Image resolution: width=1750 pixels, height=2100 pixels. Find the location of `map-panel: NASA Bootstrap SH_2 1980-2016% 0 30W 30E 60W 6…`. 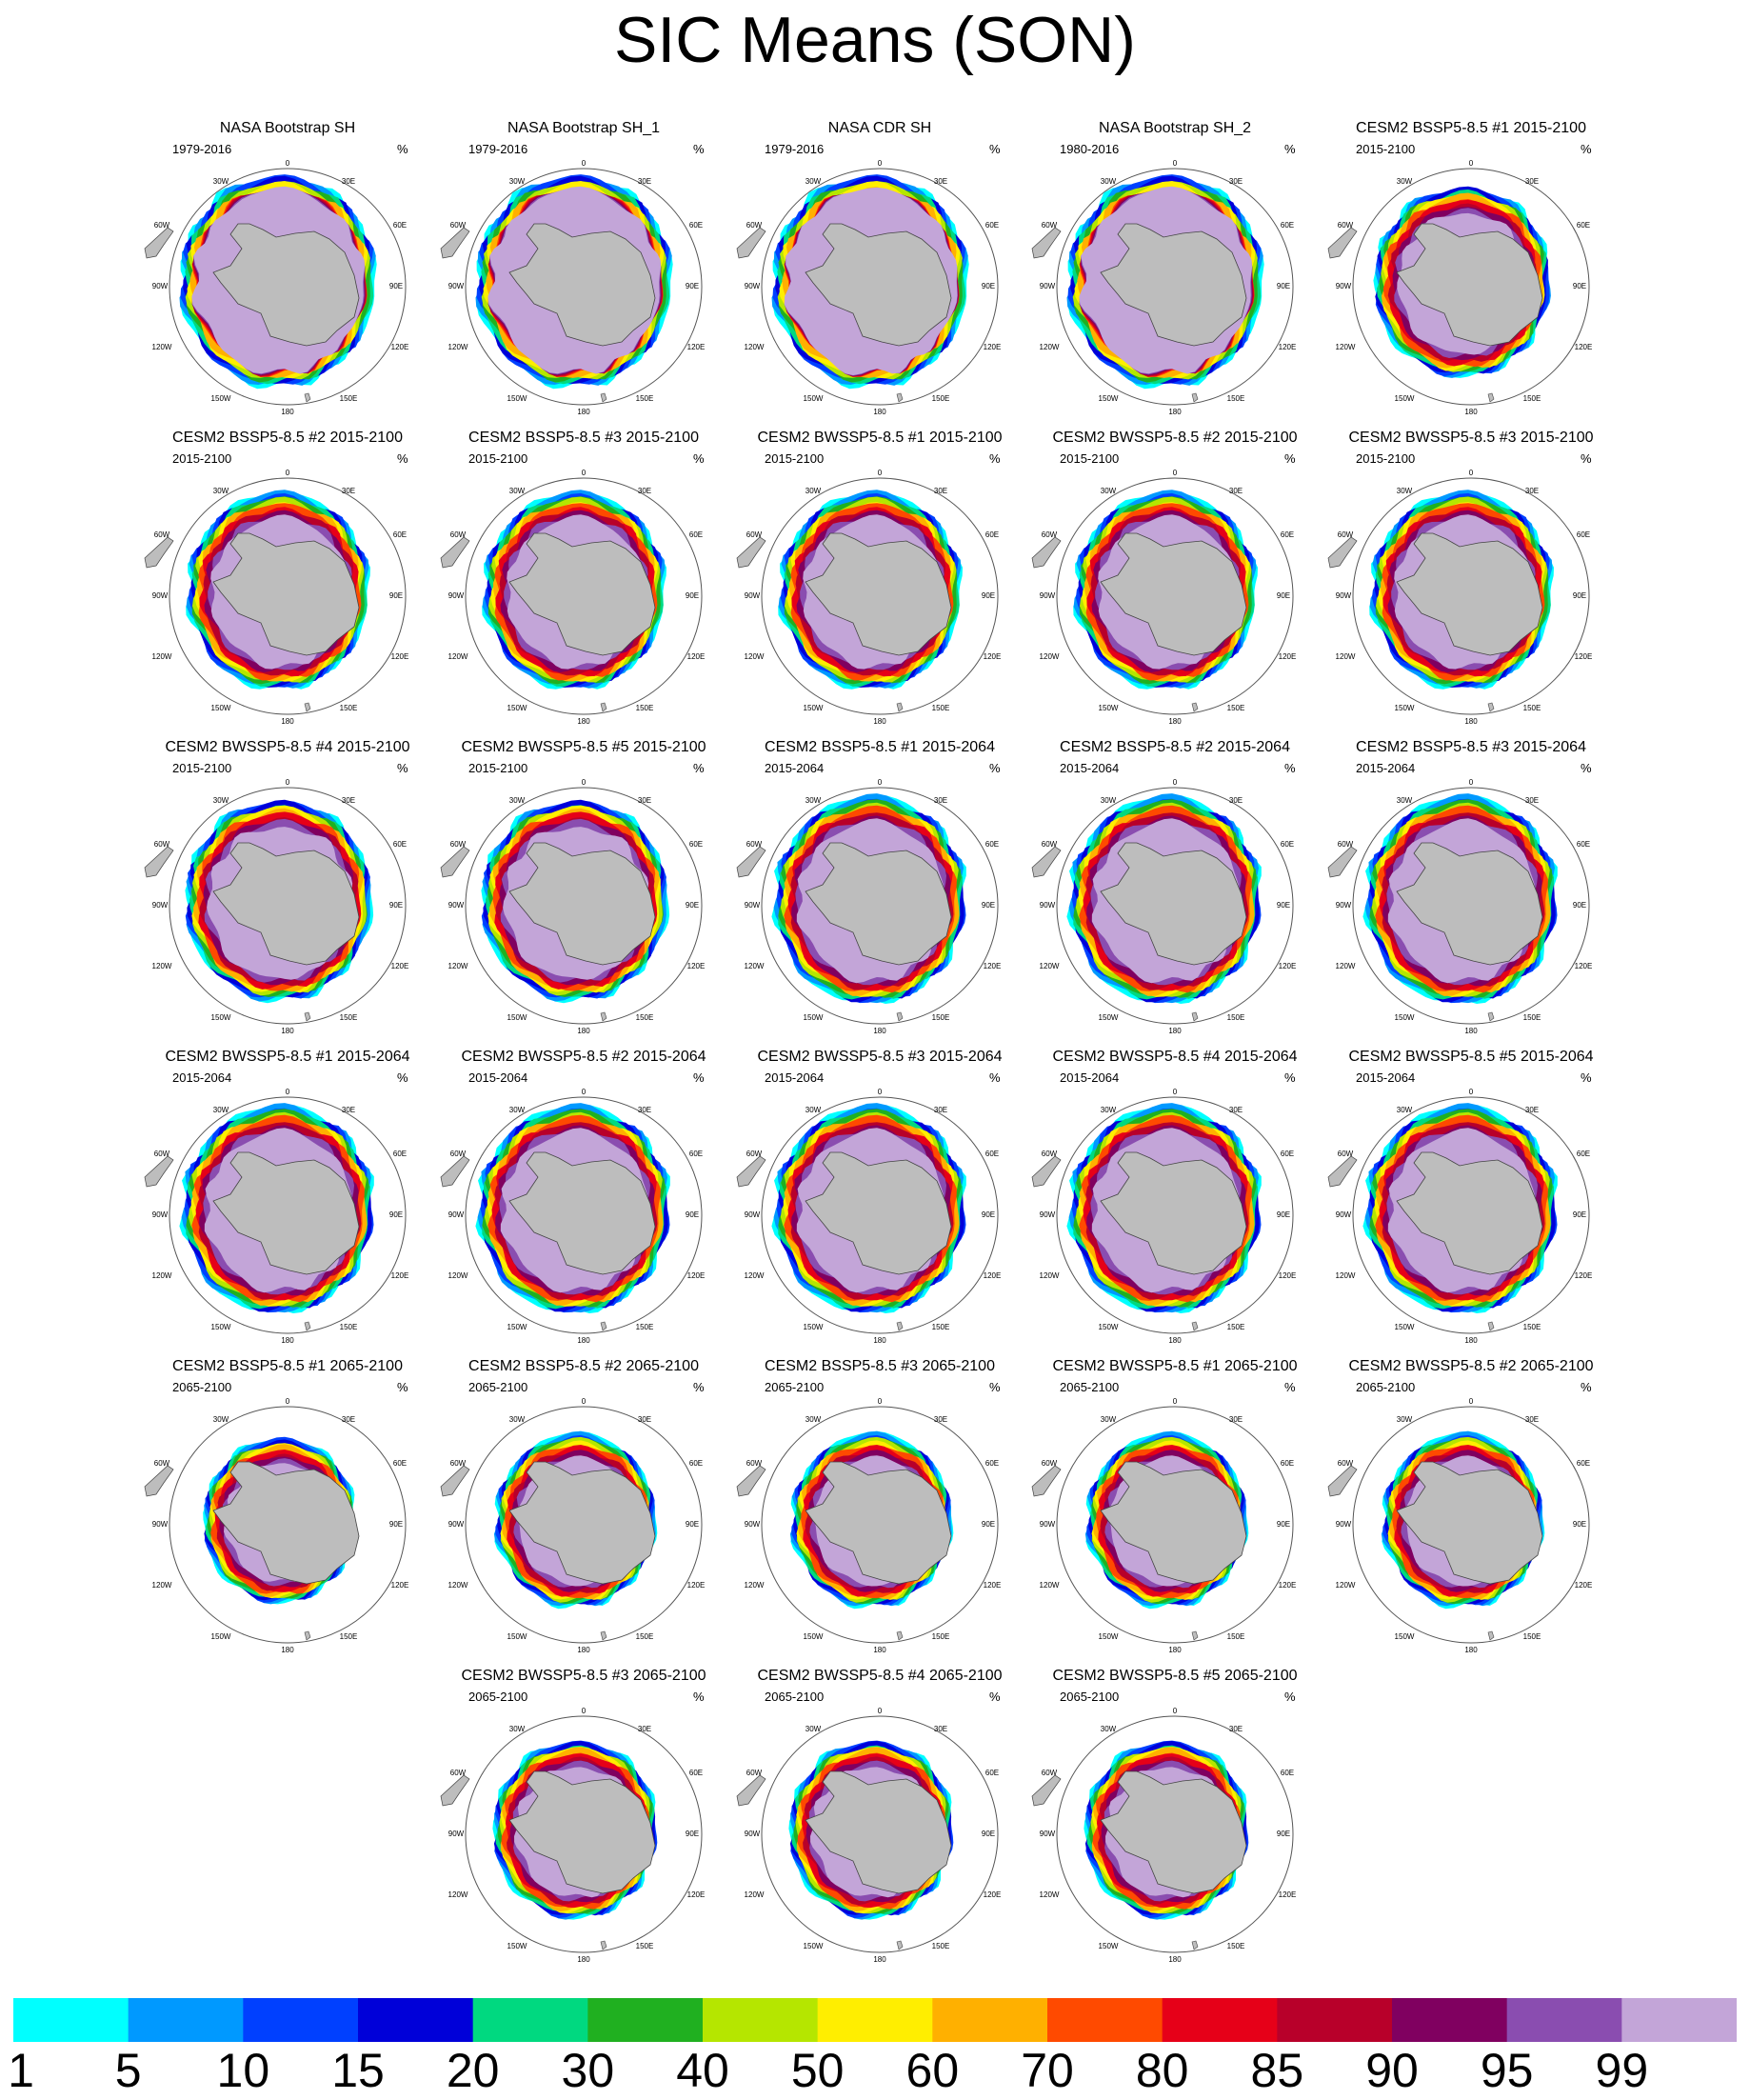

map-panel: NASA Bootstrap SH_2 1980-2016% 0 30W 30E 60W 6… is located at coordinates (1174, 274).